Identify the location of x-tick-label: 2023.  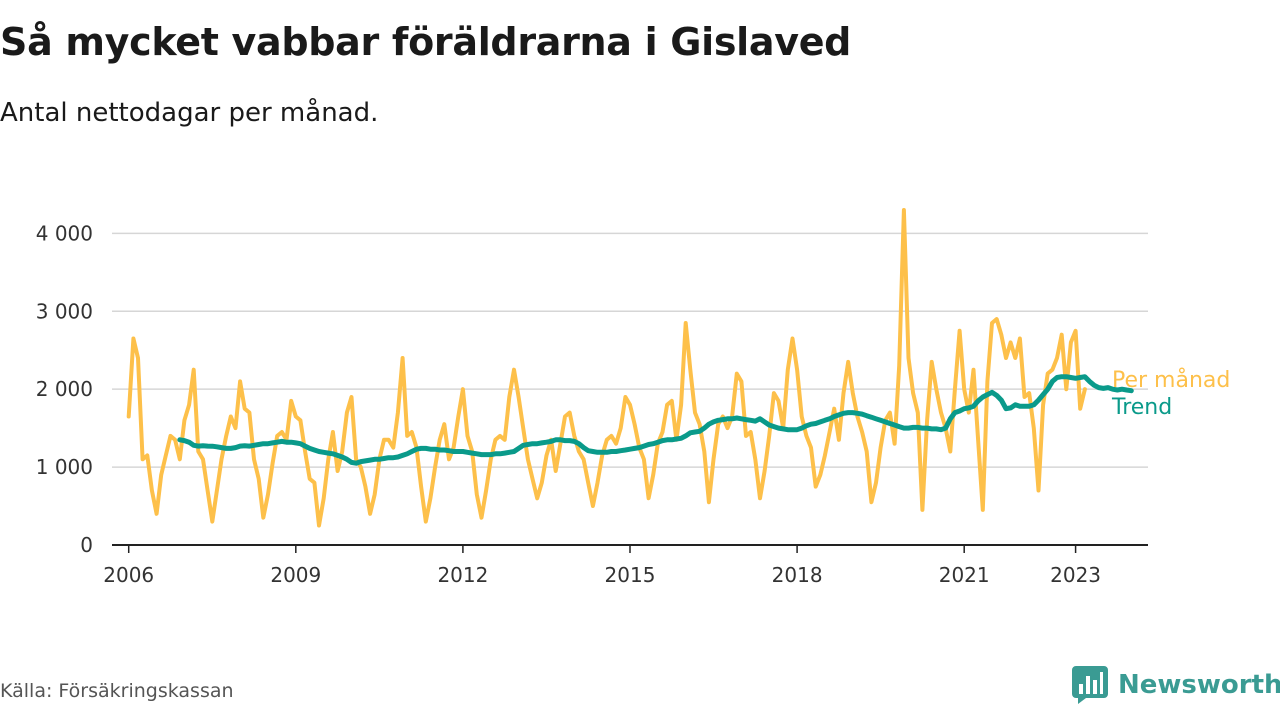
(1075, 575).